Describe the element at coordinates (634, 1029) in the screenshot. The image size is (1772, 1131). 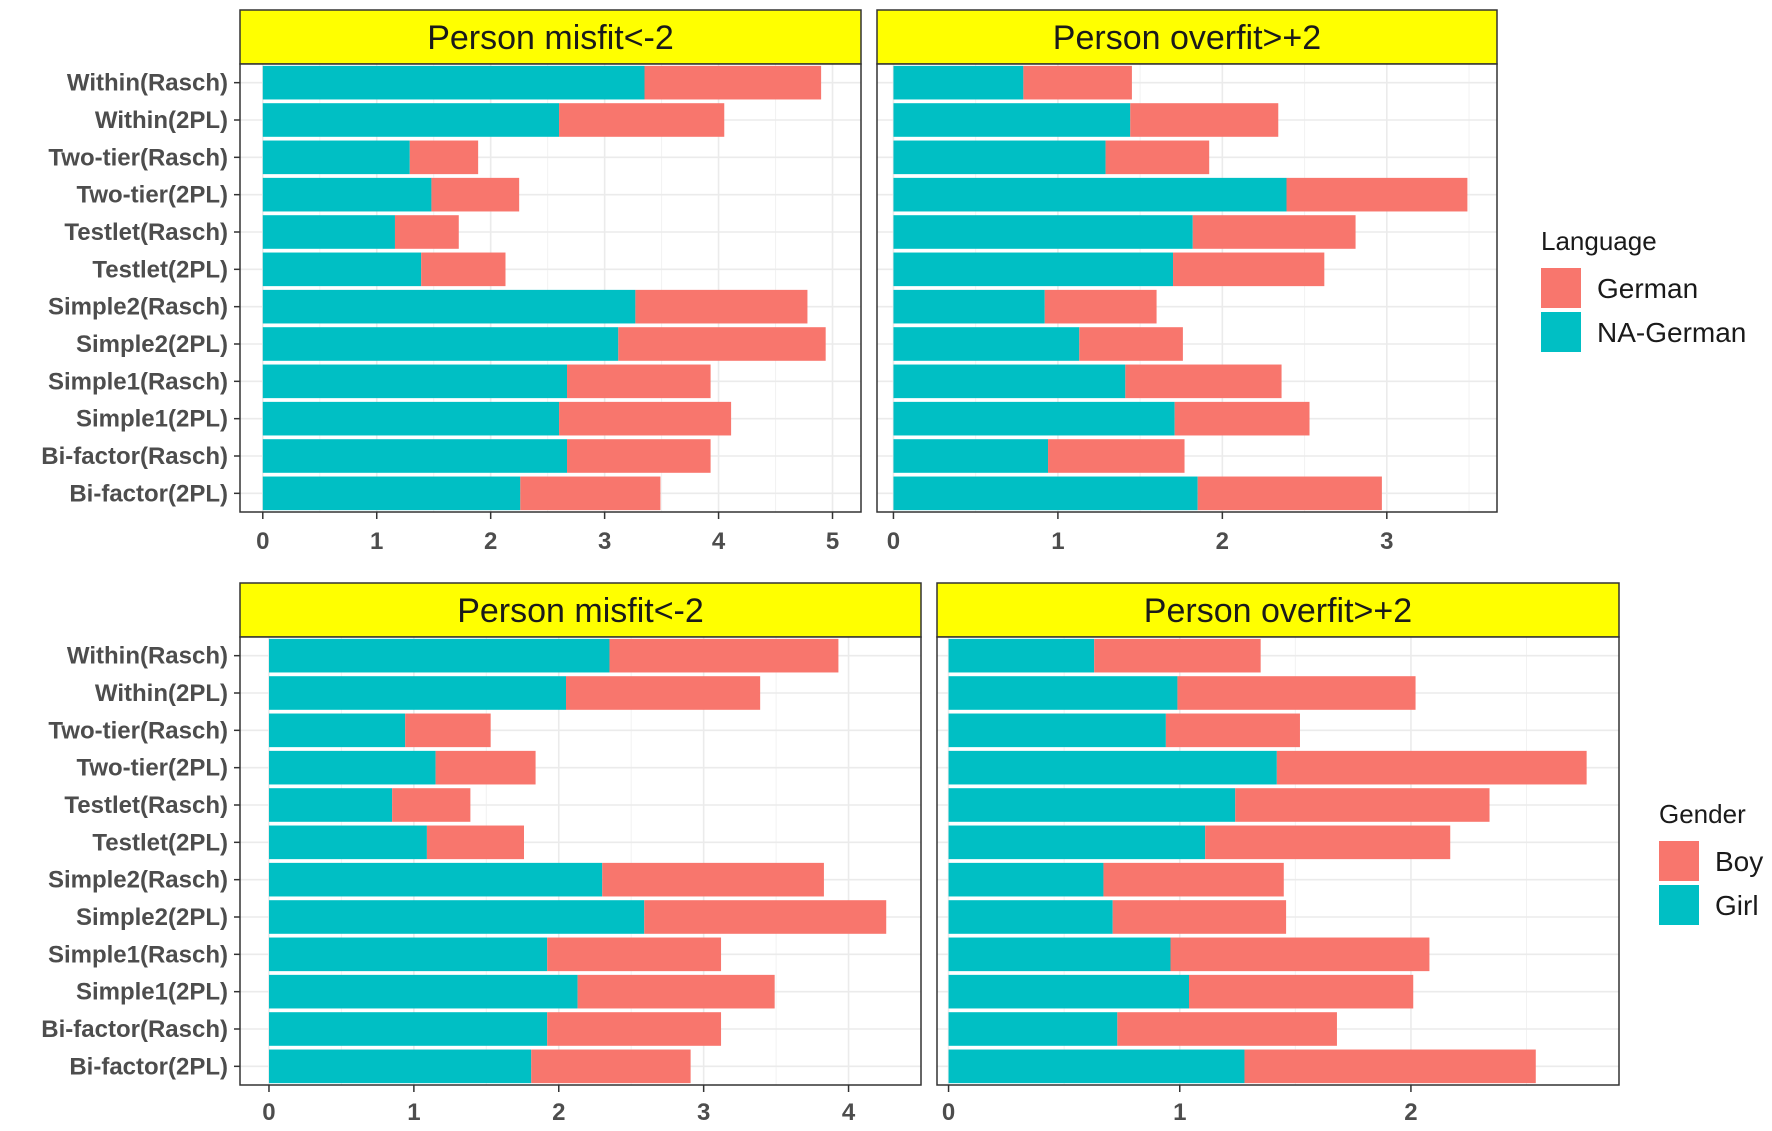
I see `bar-boy-bi-factor-rasch` at that location.